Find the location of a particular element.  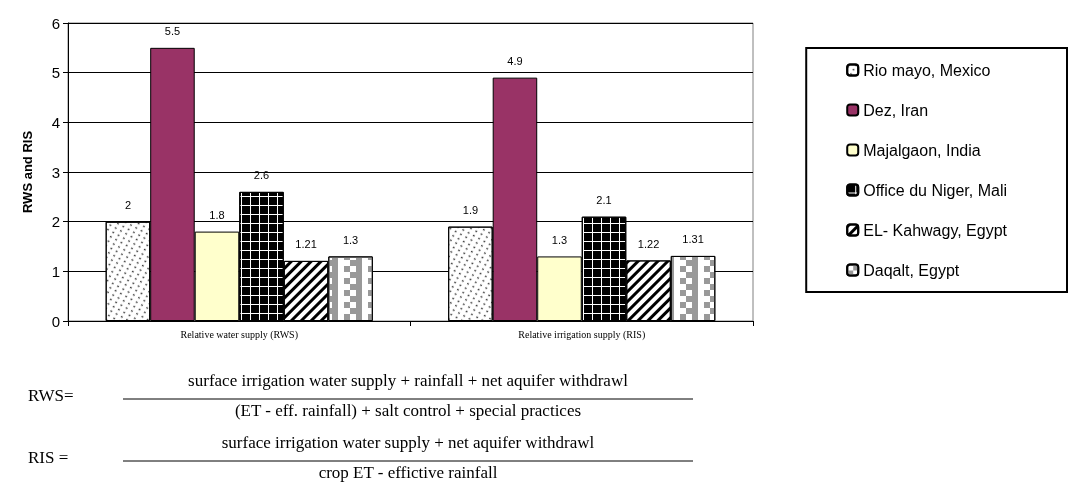

y-tick-label: 4 is located at coordinates (55, 122).